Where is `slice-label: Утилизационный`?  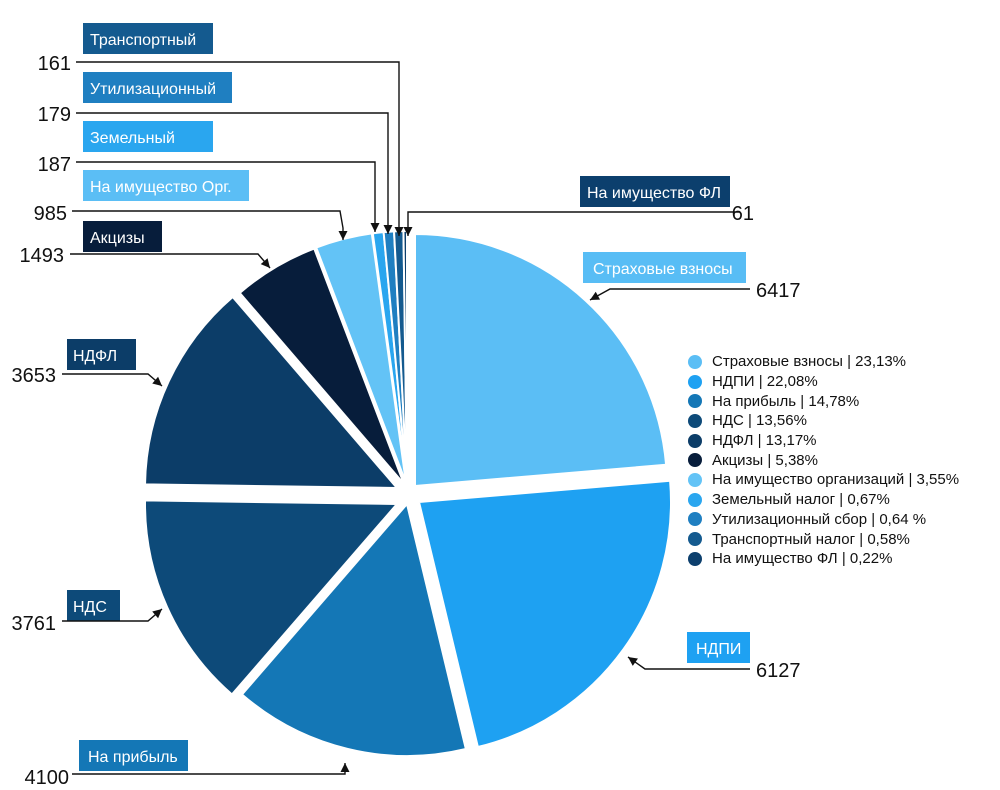 slice-label: Утилизационный is located at coordinates (153, 89).